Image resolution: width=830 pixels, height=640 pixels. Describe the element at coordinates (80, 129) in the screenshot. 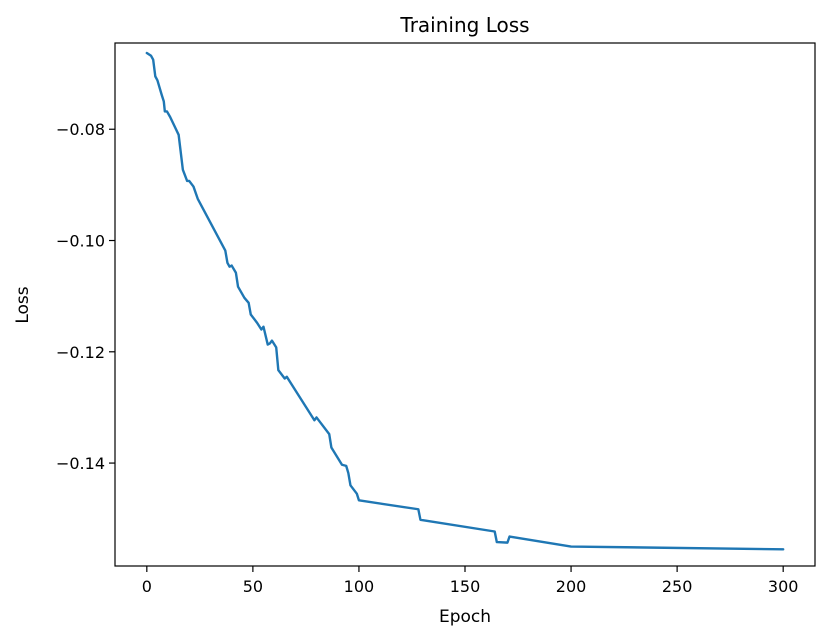

I see `y-tick-label: −0.08` at that location.